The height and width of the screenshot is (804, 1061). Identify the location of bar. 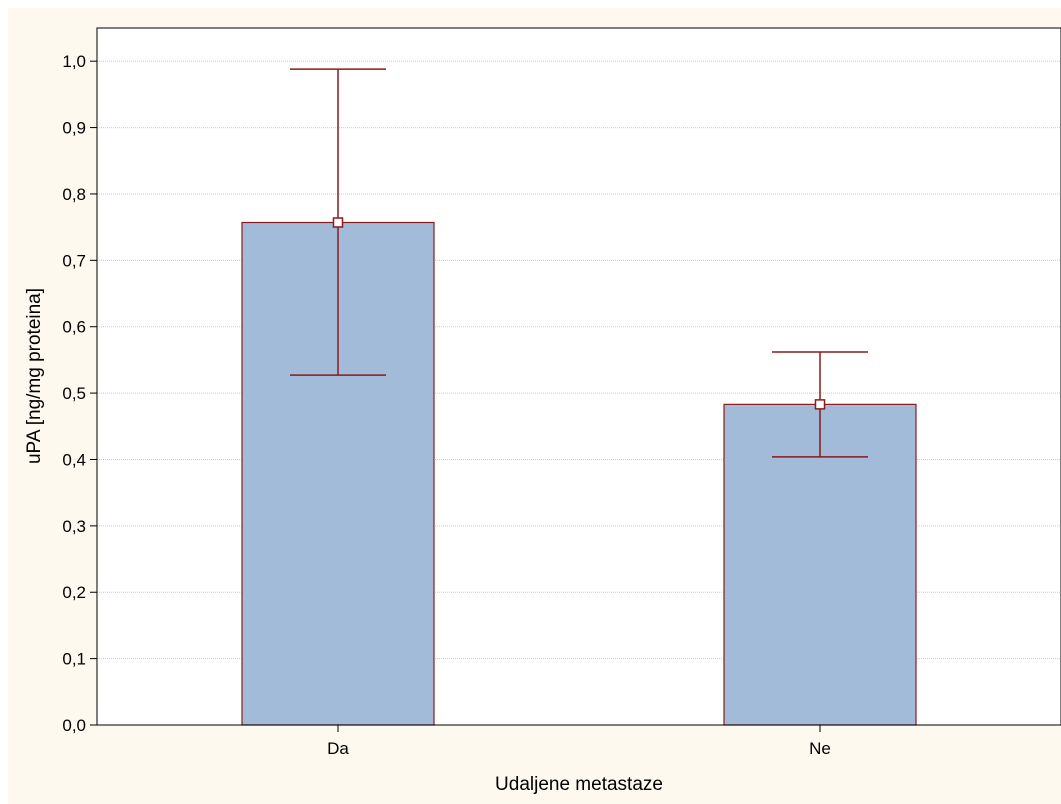
(820, 564).